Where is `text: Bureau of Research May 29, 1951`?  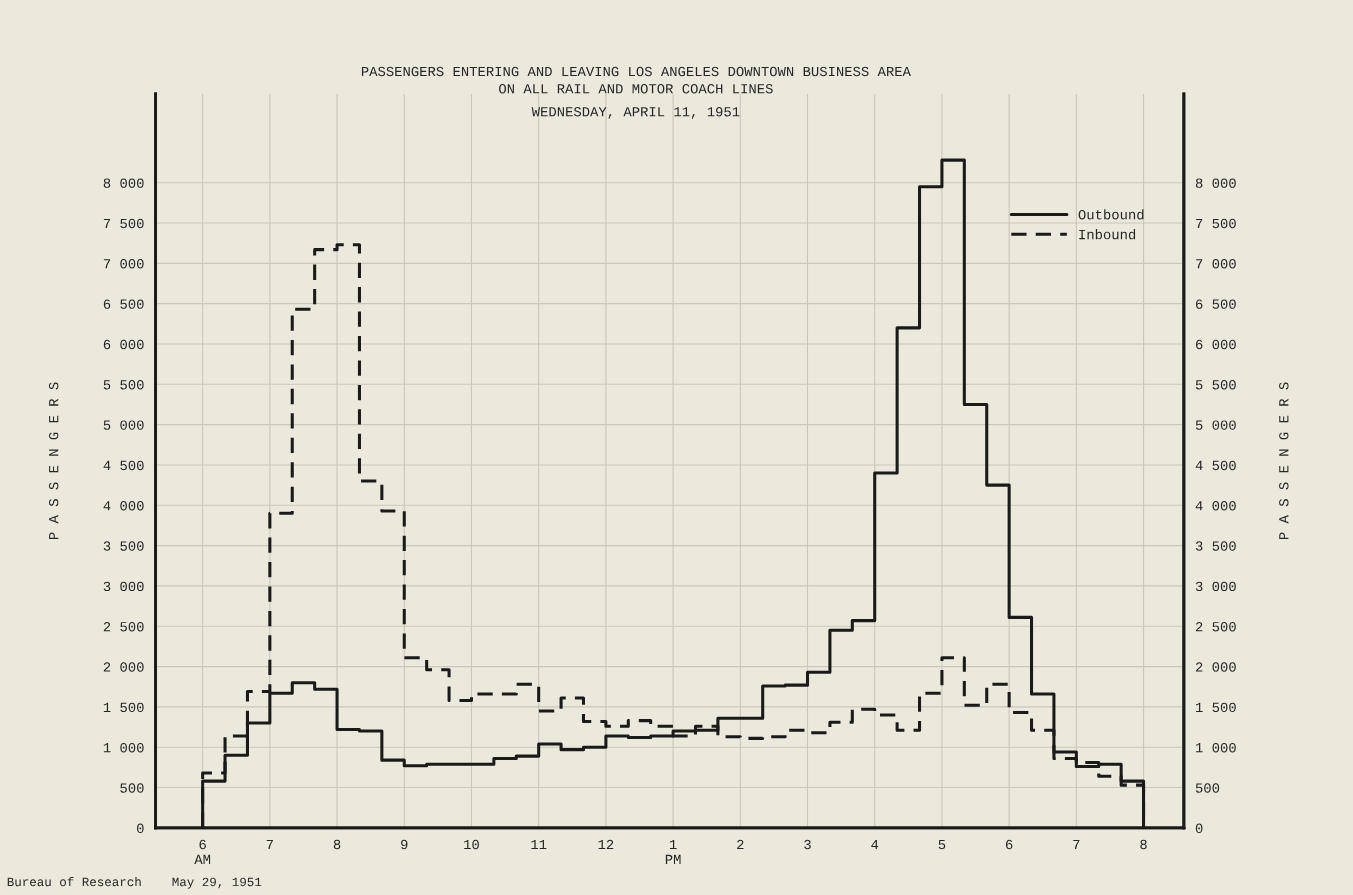 text: Bureau of Research May 29, 1951 is located at coordinates (134, 882).